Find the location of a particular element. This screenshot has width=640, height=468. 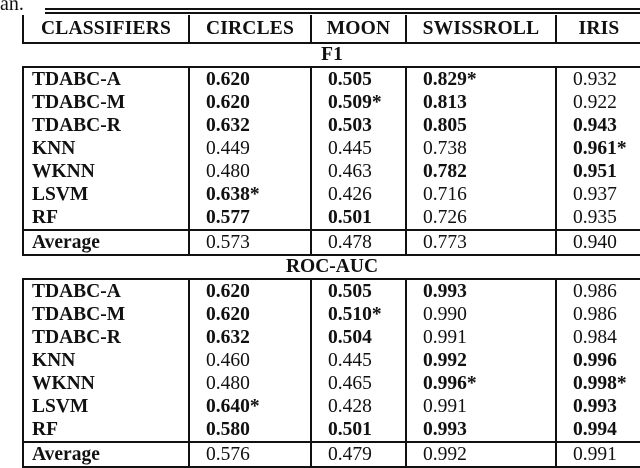

value-cell-iris: 0.961* is located at coordinates (597, 148).